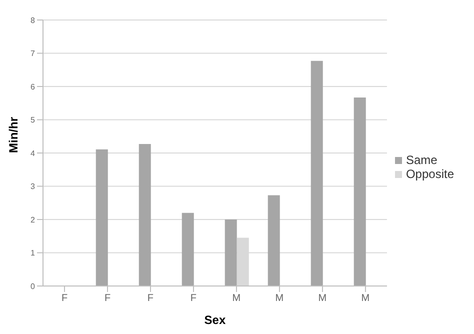 This screenshot has width=474, height=334. What do you see at coordinates (33, 219) in the screenshot?
I see `y-tick-label: 2` at bounding box center [33, 219].